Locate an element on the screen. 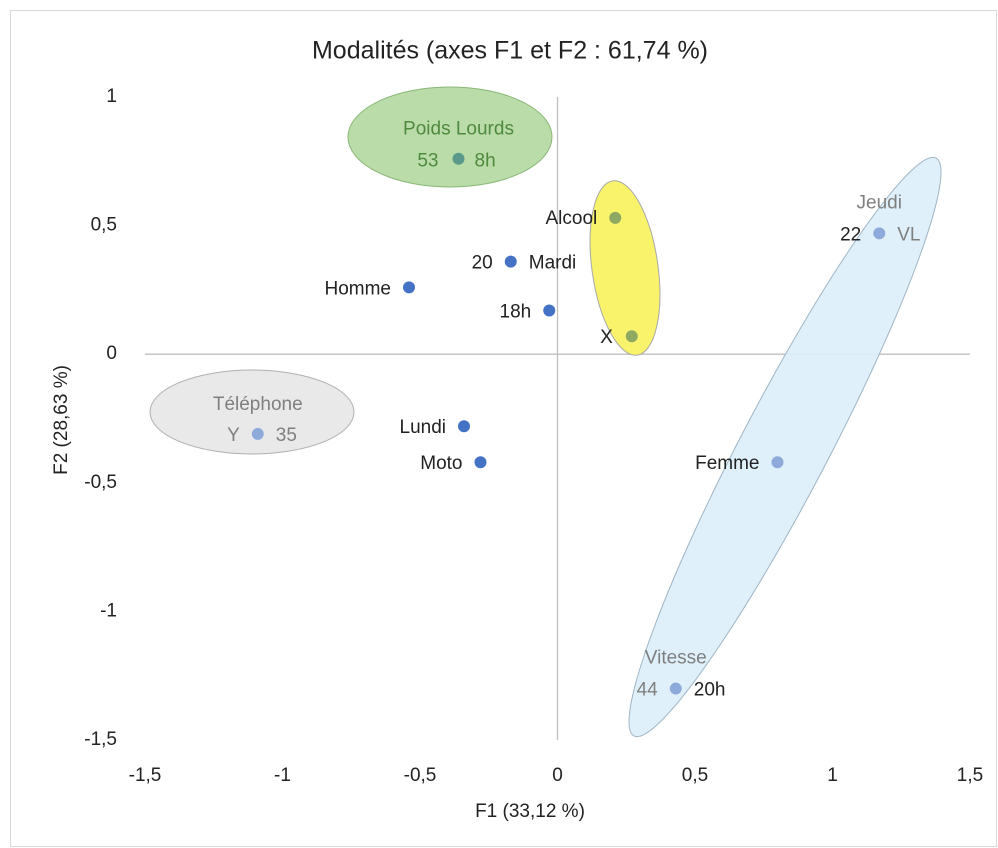  point-label: Poids Lourds is located at coordinates (458, 129).